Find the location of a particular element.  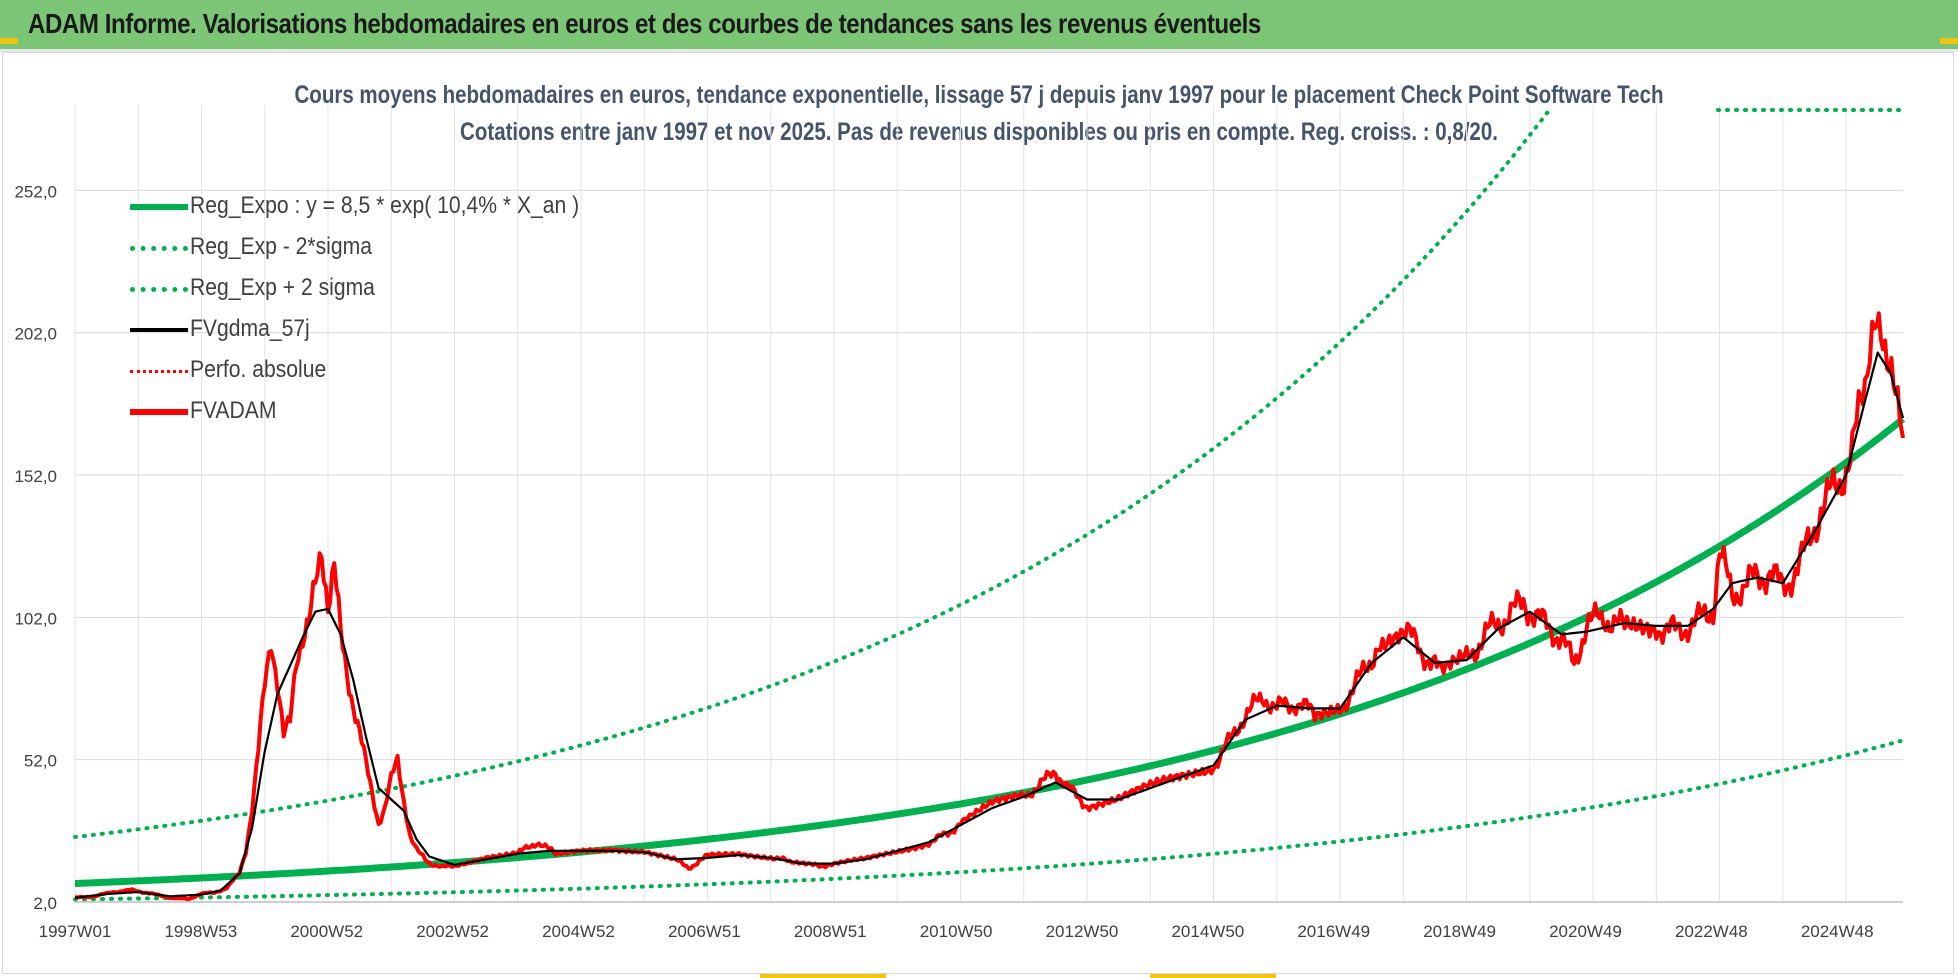

legend-swatch-dotted-red is located at coordinates (159, 371).